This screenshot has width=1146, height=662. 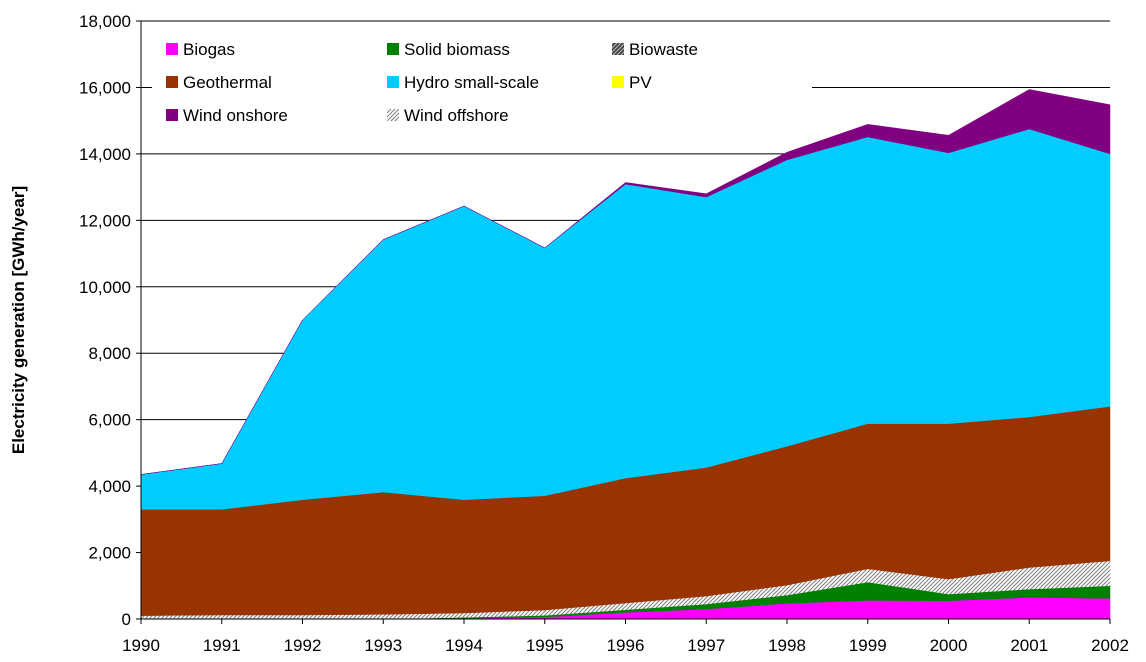 What do you see at coordinates (787, 645) in the screenshot?
I see `x-tick-label: 1998` at bounding box center [787, 645].